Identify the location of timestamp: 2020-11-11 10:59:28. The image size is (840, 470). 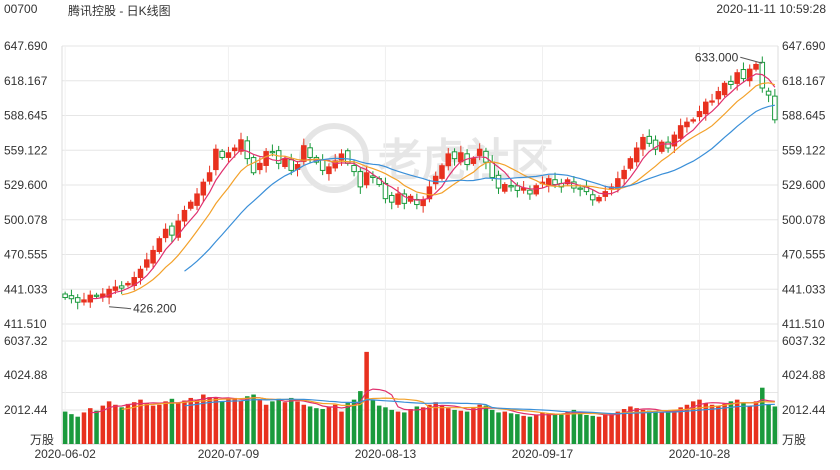
(771, 9).